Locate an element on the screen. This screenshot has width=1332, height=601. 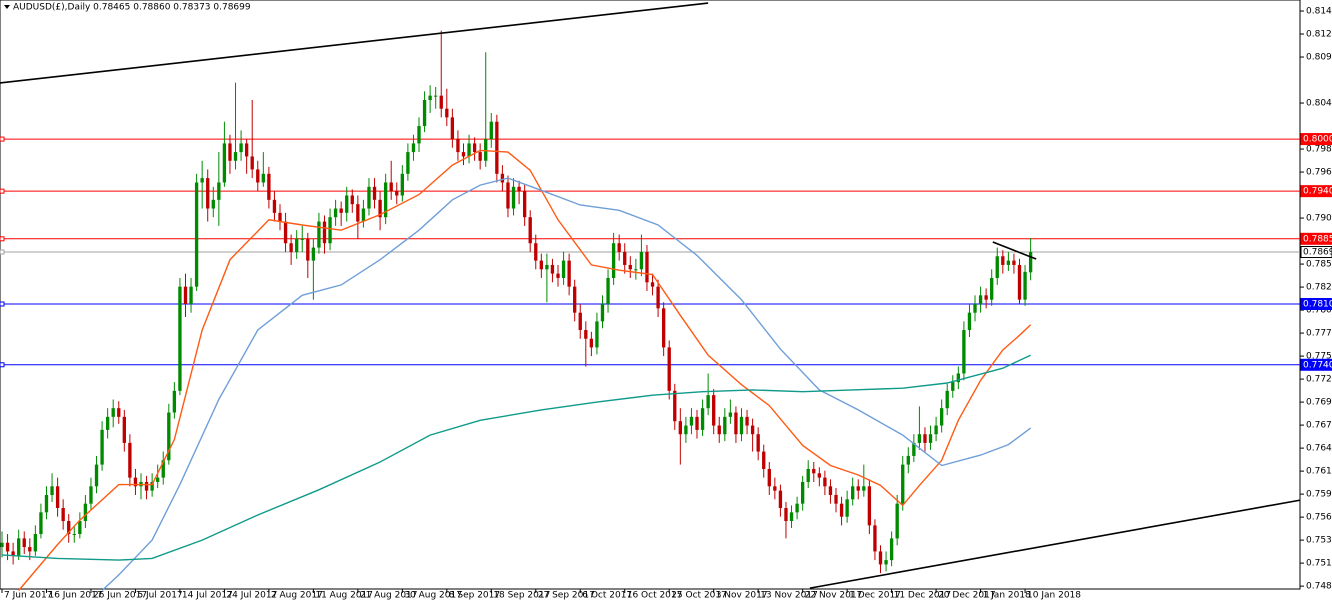
x-tick-label: 22 Nov 2017 is located at coordinates (834, 596).